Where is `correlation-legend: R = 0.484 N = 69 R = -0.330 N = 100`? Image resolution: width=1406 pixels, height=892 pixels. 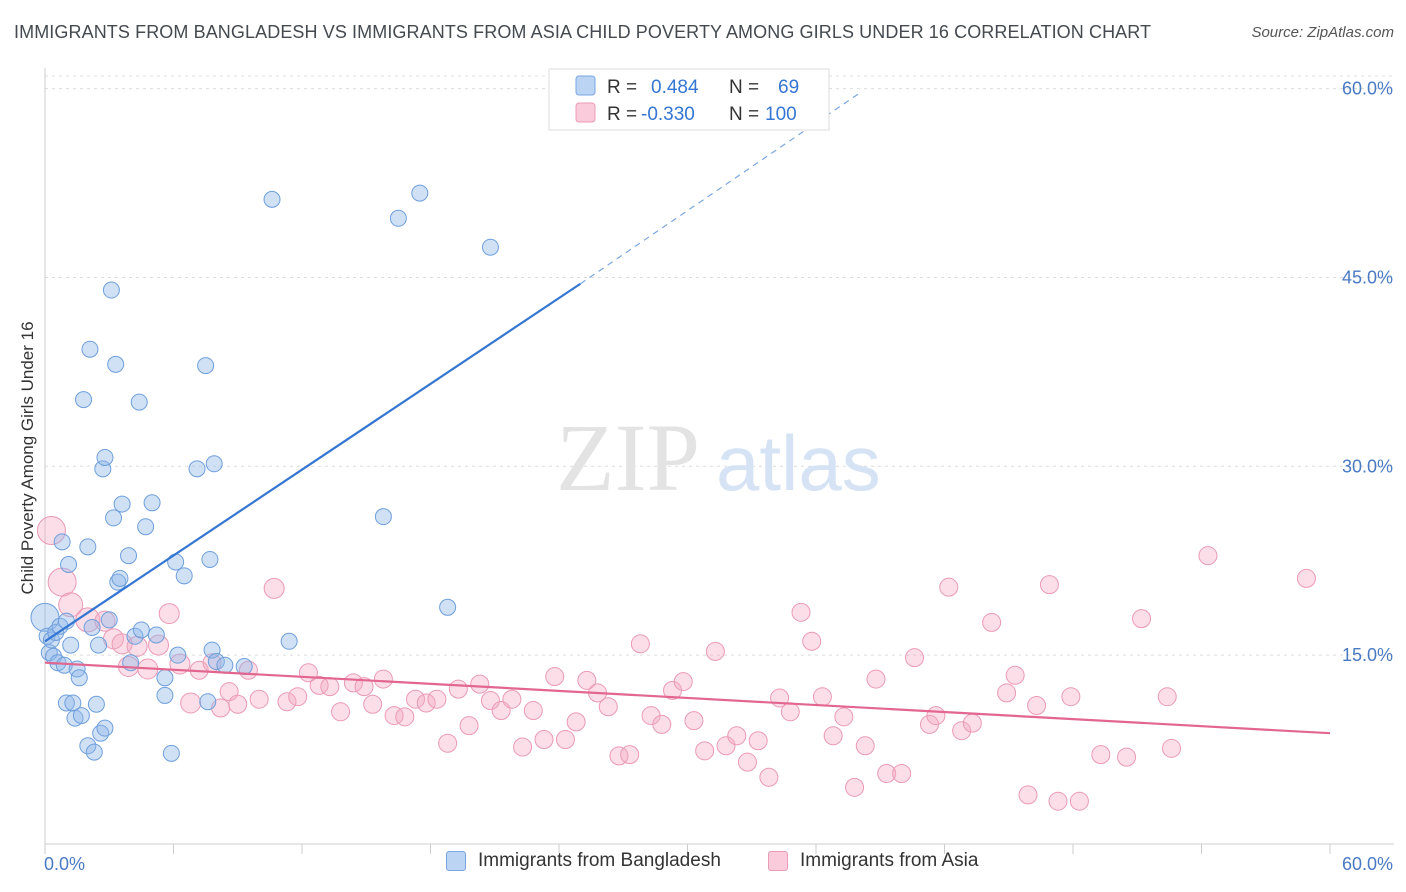 correlation-legend: R = 0.484 N = 69 R = -0.330 N = 100 is located at coordinates (689, 99).